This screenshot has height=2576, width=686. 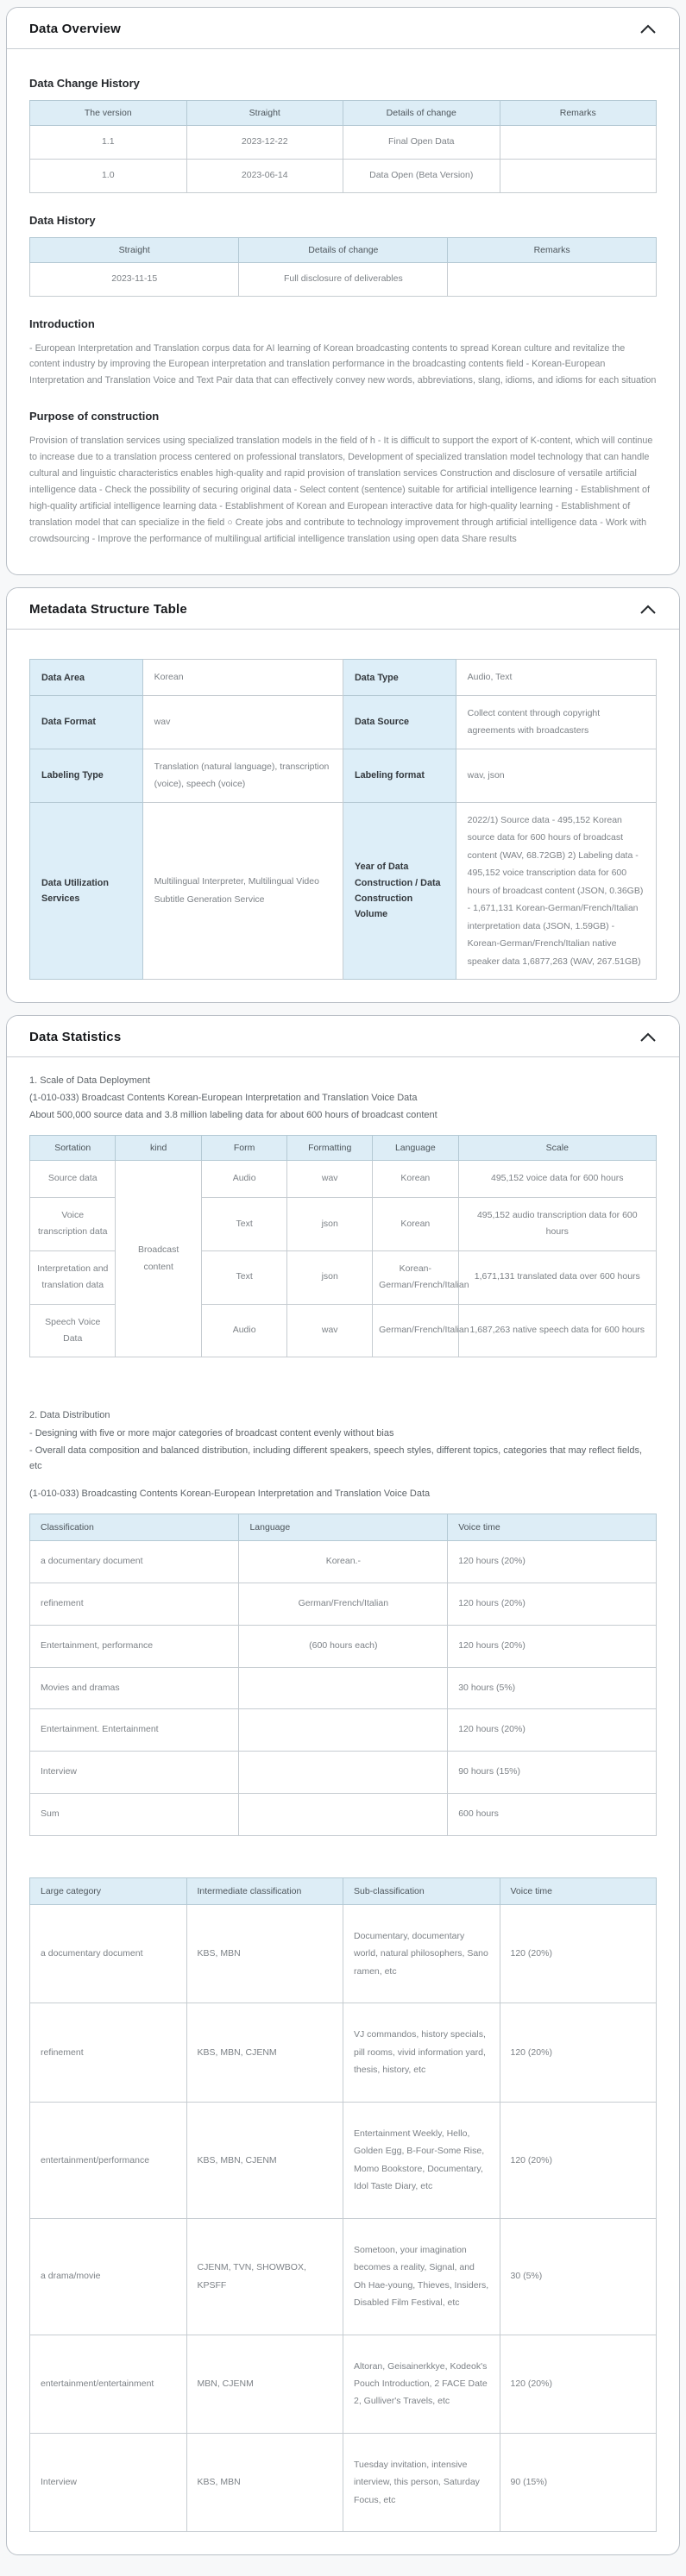 What do you see at coordinates (552, 249) in the screenshot?
I see `column-header: Remarks` at bounding box center [552, 249].